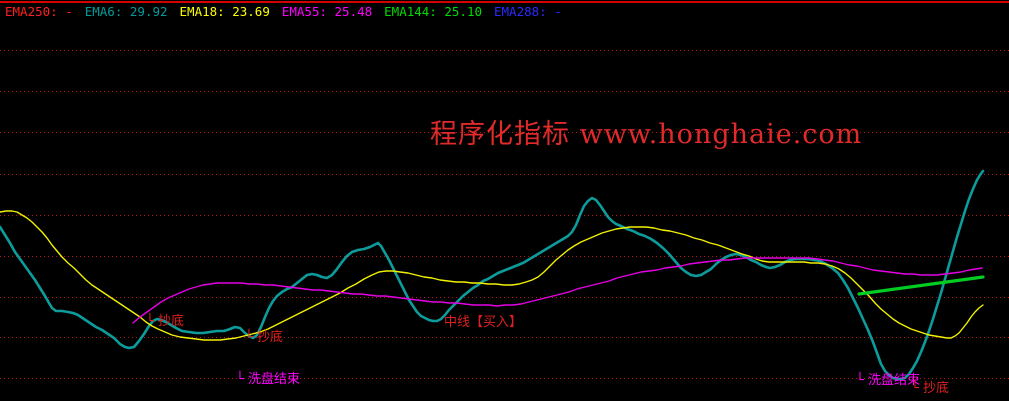 This screenshot has width=1009, height=401. I want to click on ema-readout-ema18: EMA18: 23.69, so click(224, 11).